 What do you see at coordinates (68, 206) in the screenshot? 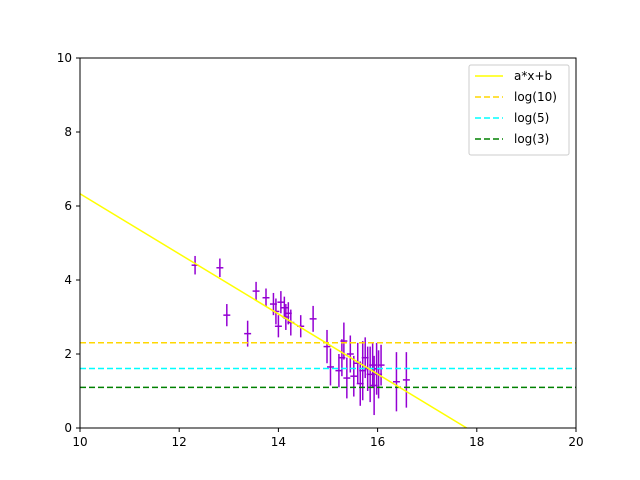
I see `y-tick-label: 6` at bounding box center [68, 206].